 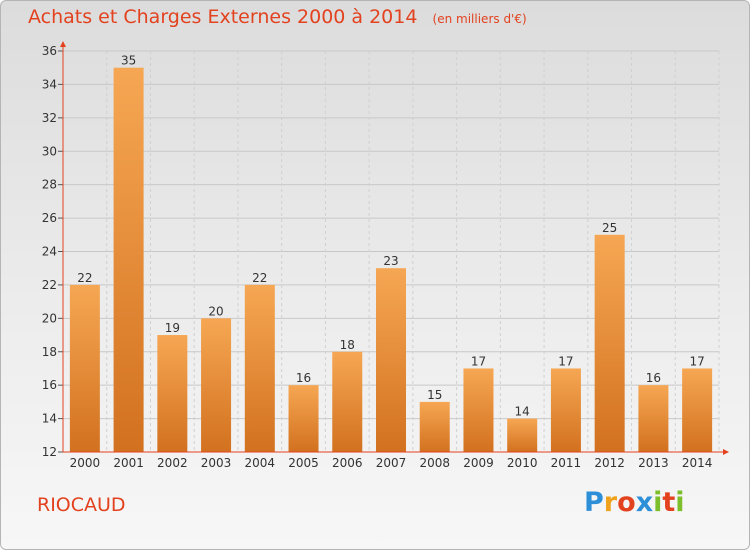 What do you see at coordinates (669, 502) in the screenshot?
I see `logo-letter: t` at bounding box center [669, 502].